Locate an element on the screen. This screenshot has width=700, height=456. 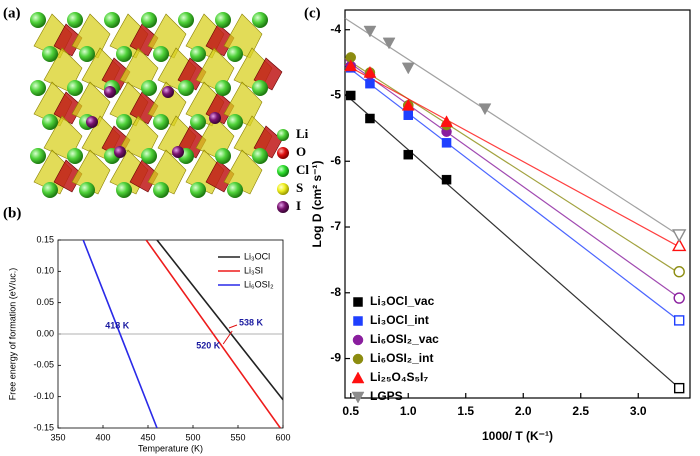
polyhedron is located at coordinates (91, 172).